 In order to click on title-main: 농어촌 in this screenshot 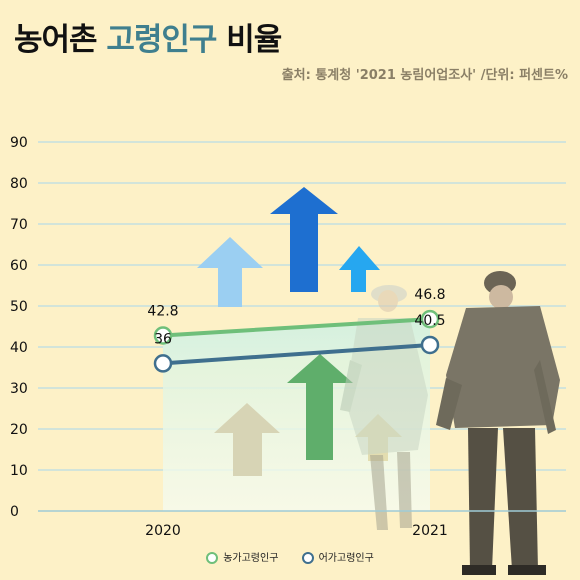, I will do `click(56, 40)`.